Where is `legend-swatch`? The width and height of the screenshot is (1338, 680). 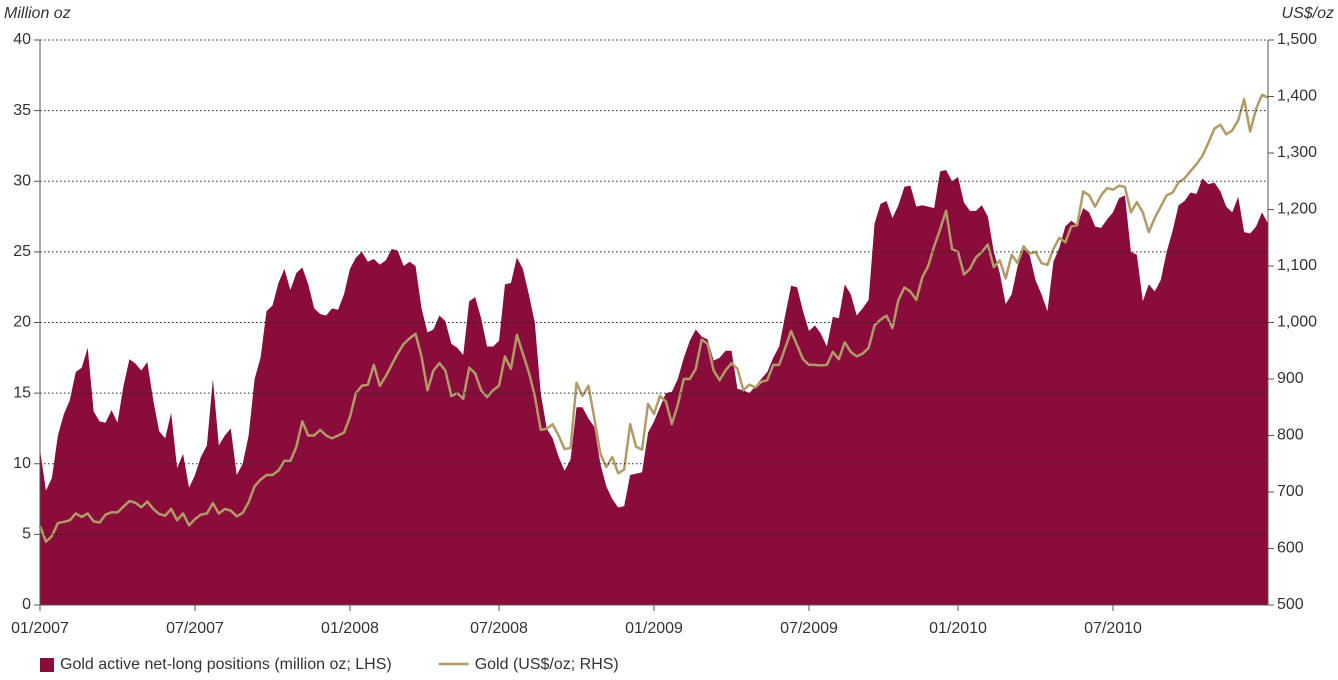
legend-swatch is located at coordinates (47, 665).